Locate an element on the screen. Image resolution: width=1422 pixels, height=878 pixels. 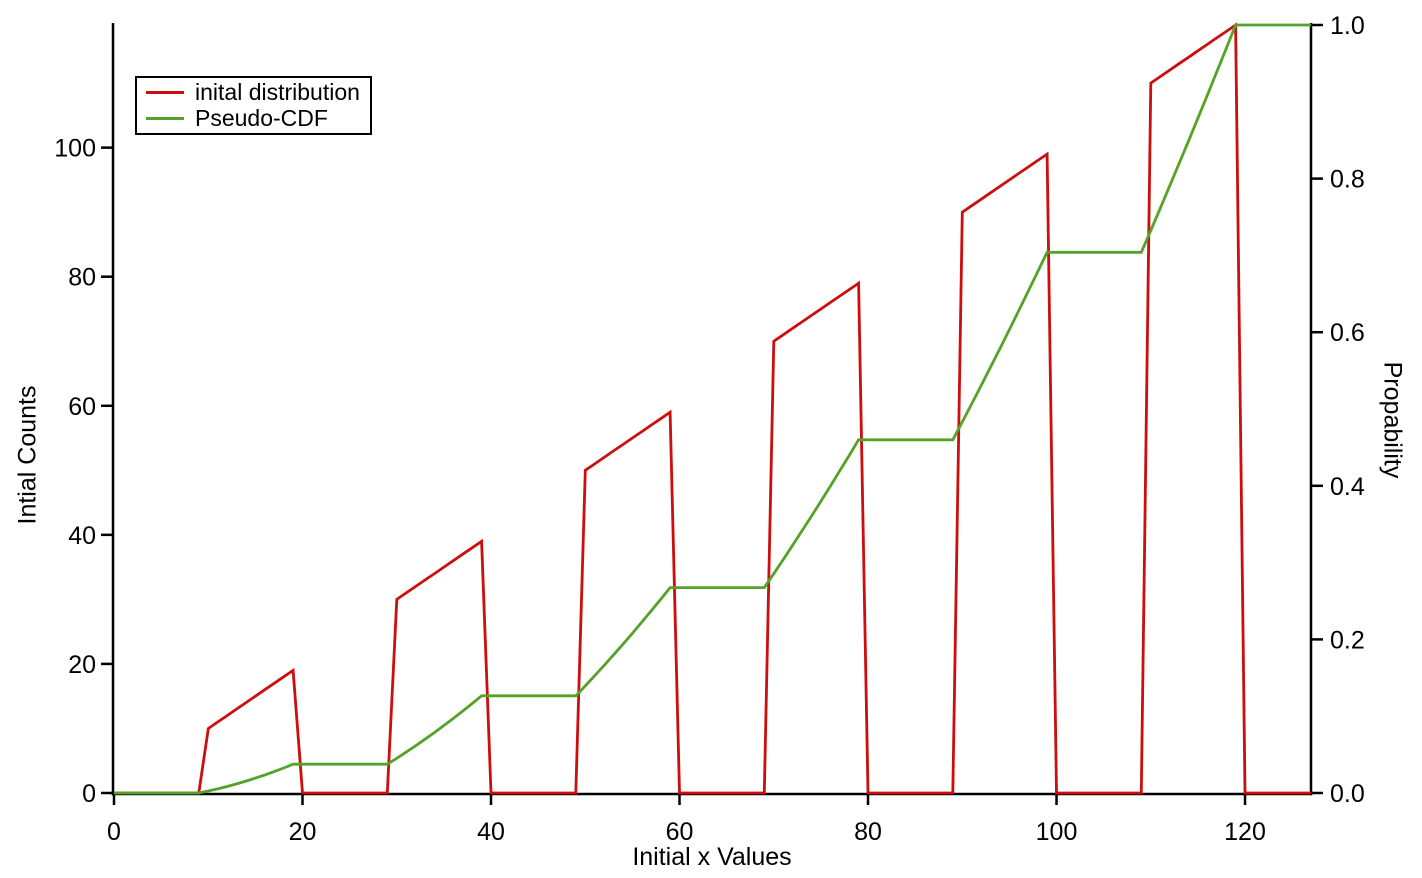
left-y-tick-label: 0 is located at coordinates (89, 794).